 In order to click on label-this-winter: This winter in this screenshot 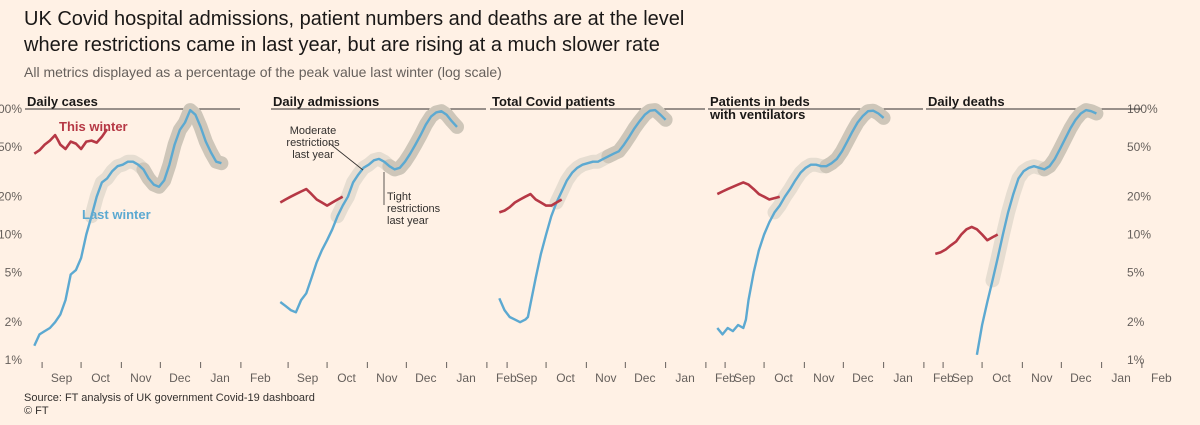, I will do `click(93, 126)`.